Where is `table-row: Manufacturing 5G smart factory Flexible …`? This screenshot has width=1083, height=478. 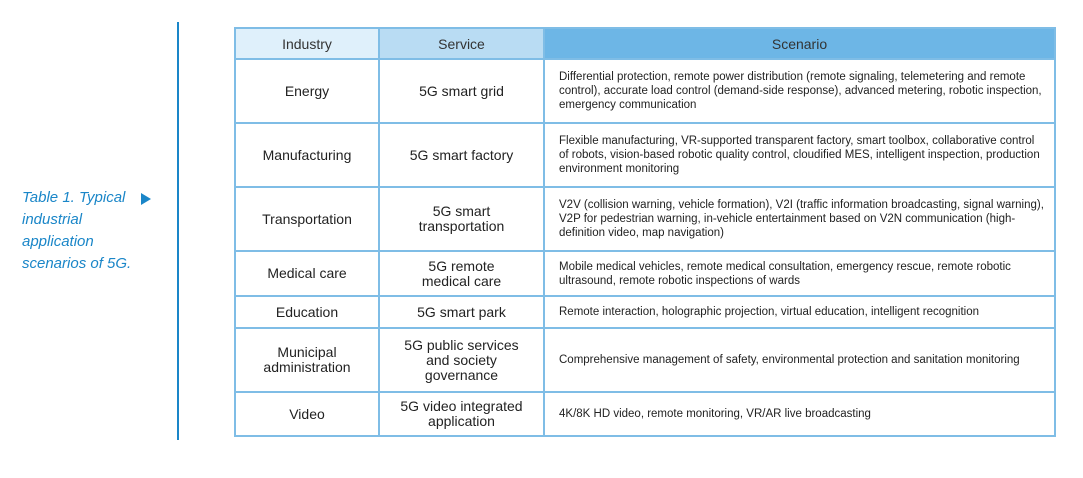
table-row: Manufacturing 5G smart factory Flexible … is located at coordinates (645, 155).